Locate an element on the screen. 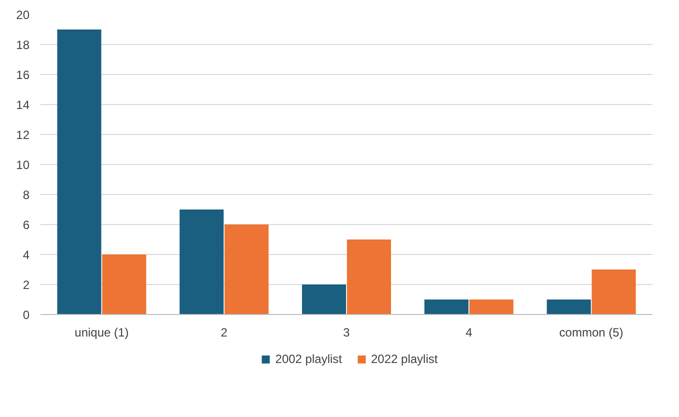 This screenshot has width=679, height=417. legend-label: 2022 playlist is located at coordinates (404, 359).